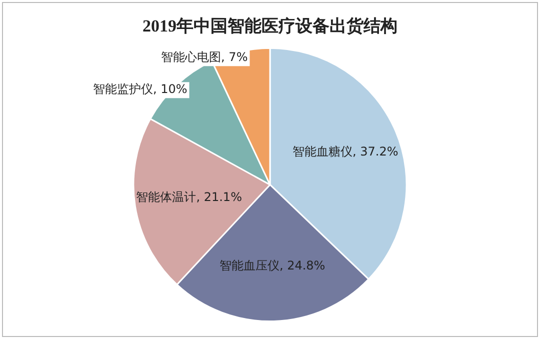 The height and width of the screenshot is (339, 540). Describe the element at coordinates (204, 57) in the screenshot. I see `slice-label: 智能心电图, 7%` at that location.